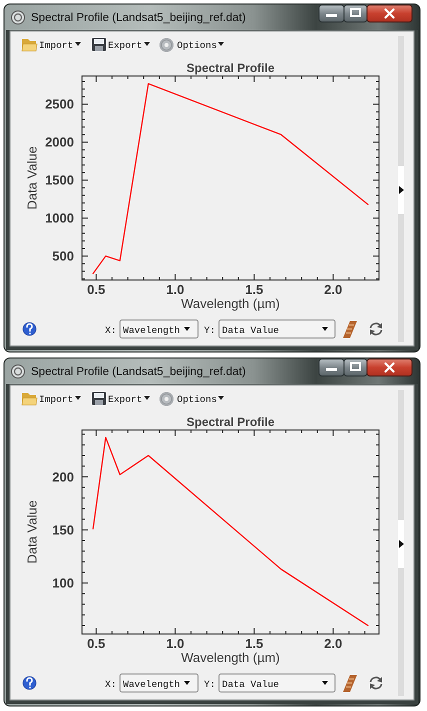 The width and height of the screenshot is (427, 711). I want to click on y-tick-label: 2000, so click(59, 142).